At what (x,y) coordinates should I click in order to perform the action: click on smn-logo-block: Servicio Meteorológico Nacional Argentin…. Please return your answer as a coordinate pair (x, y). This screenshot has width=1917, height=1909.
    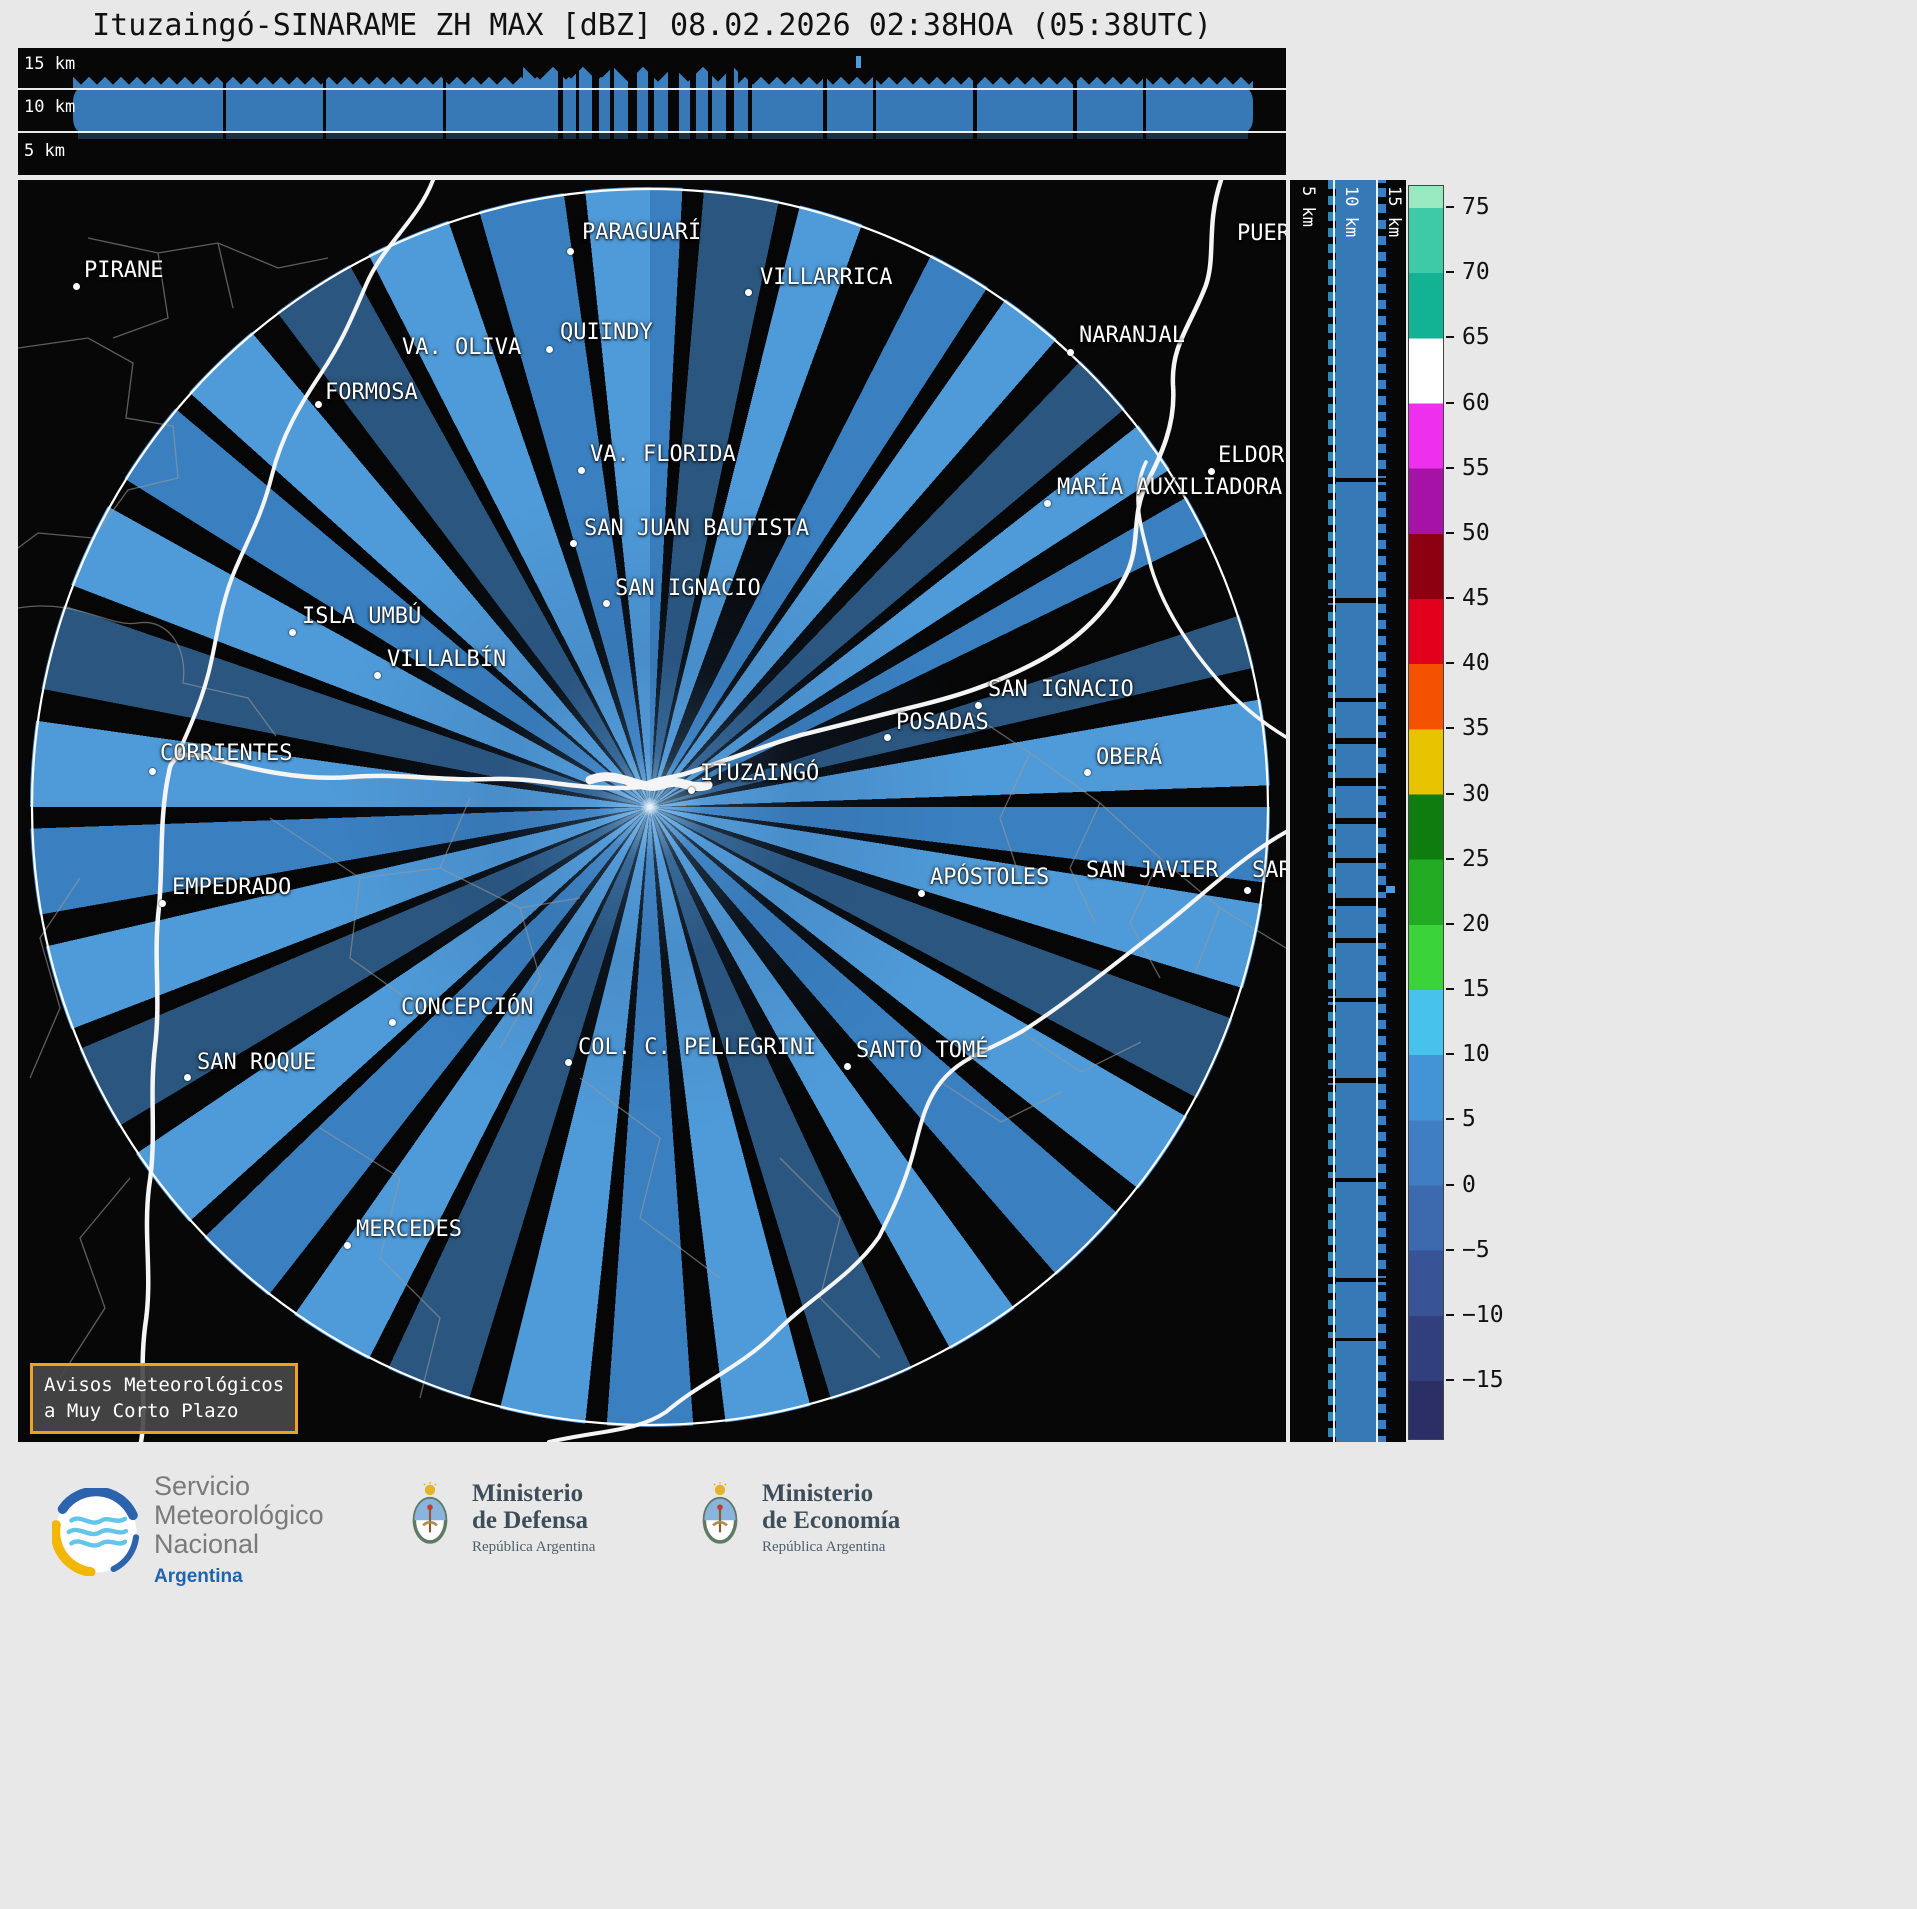
    Looking at the image, I should click on (188, 1531).